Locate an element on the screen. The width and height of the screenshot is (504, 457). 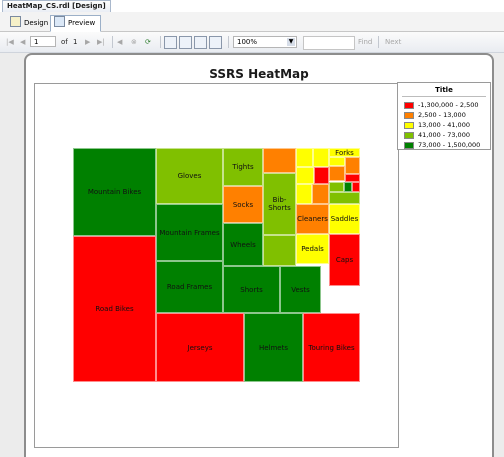
heatmap-tile-label: Jerseys is located at coordinates (200, 347).